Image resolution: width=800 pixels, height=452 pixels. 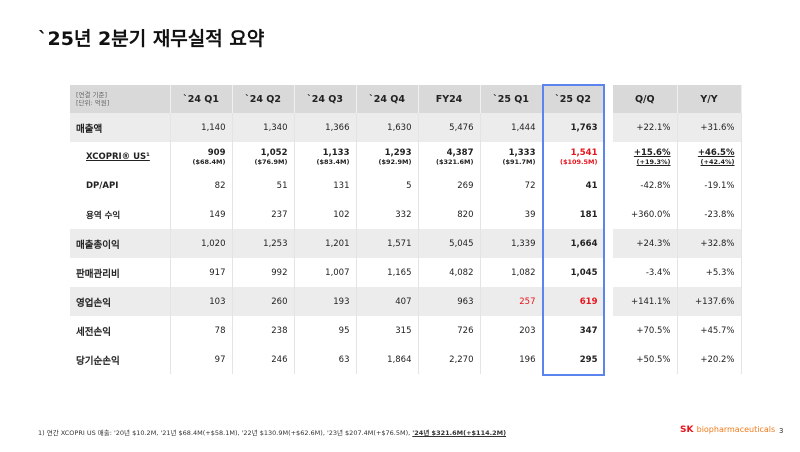 I want to click on value: 1,340, so click(x=275, y=127).